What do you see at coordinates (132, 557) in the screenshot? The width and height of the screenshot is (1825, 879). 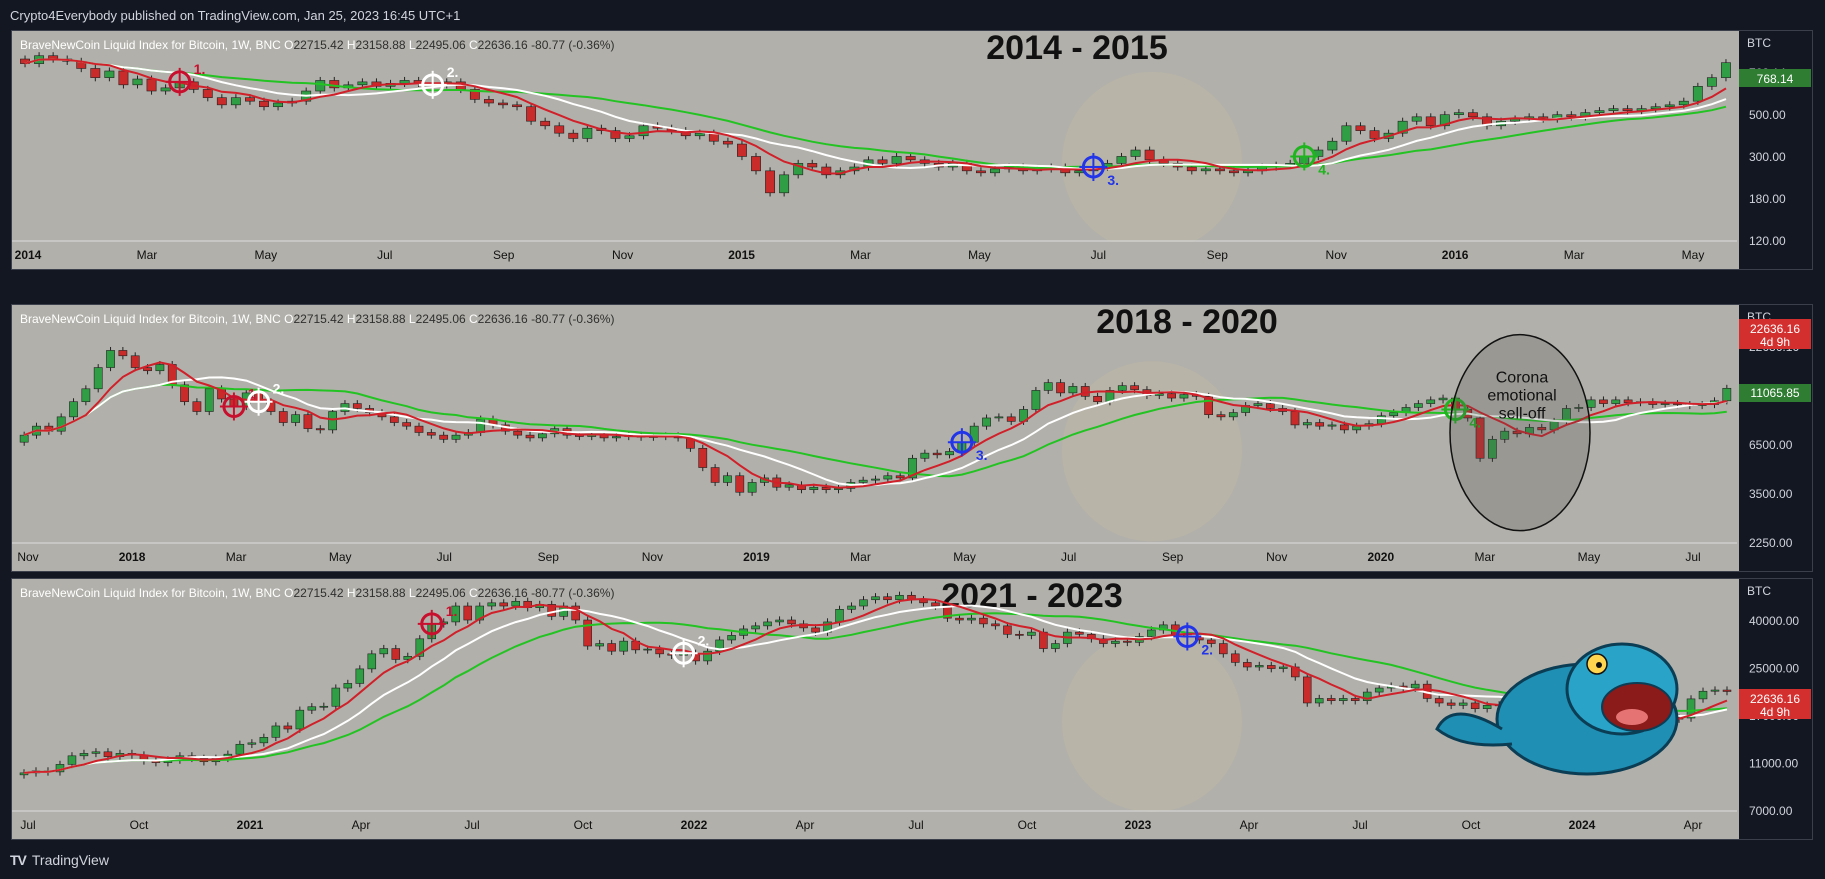 I see `x-tick-label: 2018` at bounding box center [132, 557].